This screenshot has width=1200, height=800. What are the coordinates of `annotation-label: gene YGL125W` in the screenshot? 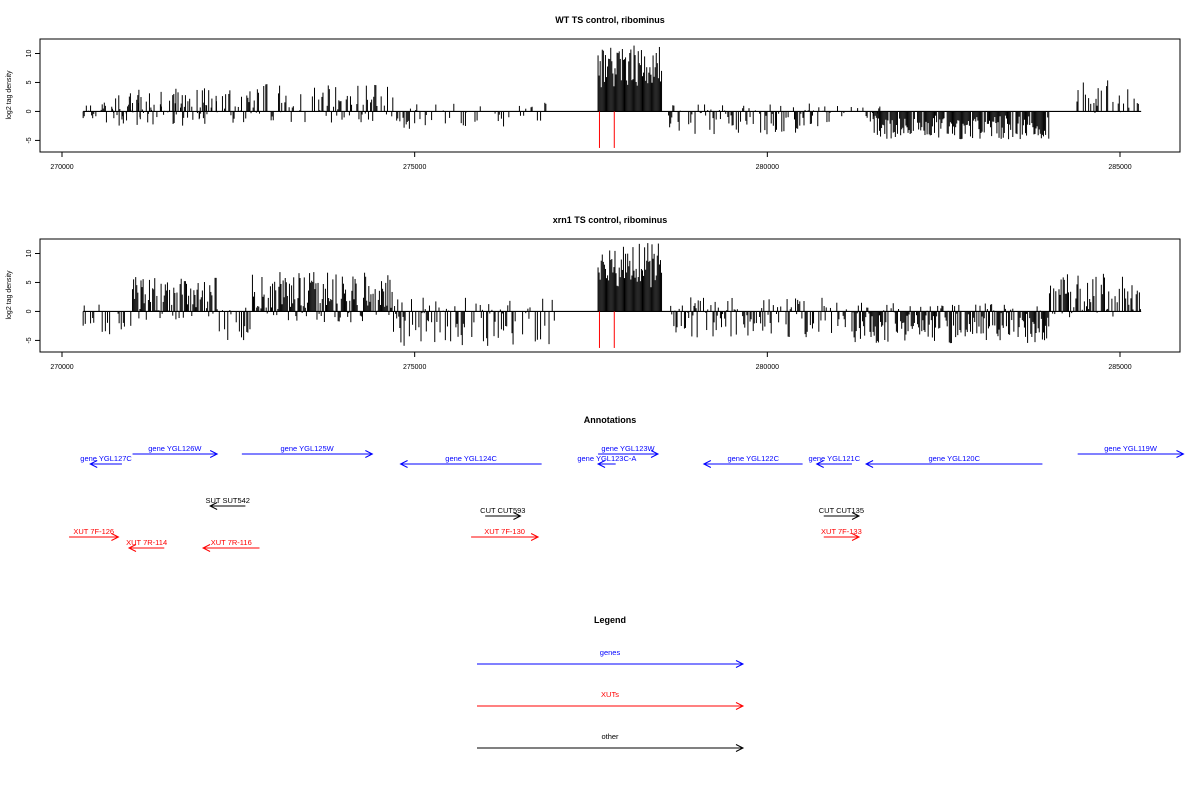 It's located at (307, 448).